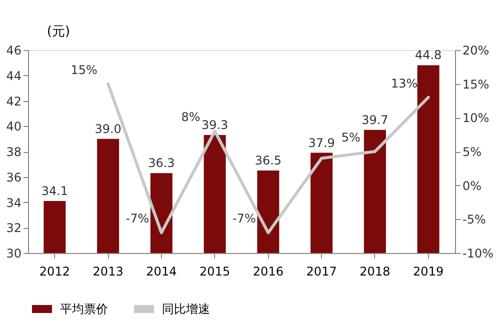 Image resolution: width=499 pixels, height=330 pixels. I want to click on y2-tick-label: -10%, so click(478, 253).